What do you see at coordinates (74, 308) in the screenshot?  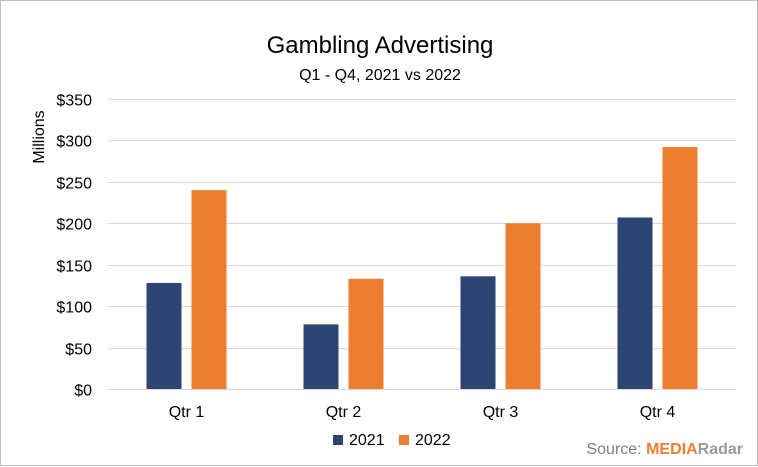 I see `y-tick-label: $100` at bounding box center [74, 308].